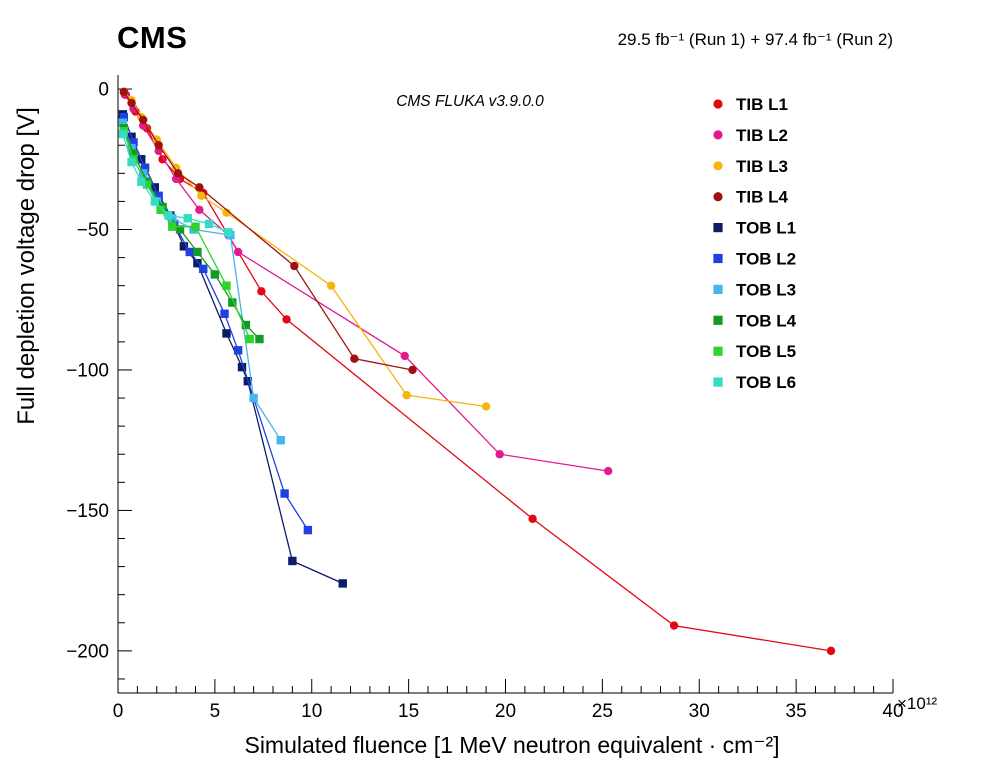  Describe the element at coordinates (87, 511) in the screenshot. I see `y-tick-label: −150` at that location.